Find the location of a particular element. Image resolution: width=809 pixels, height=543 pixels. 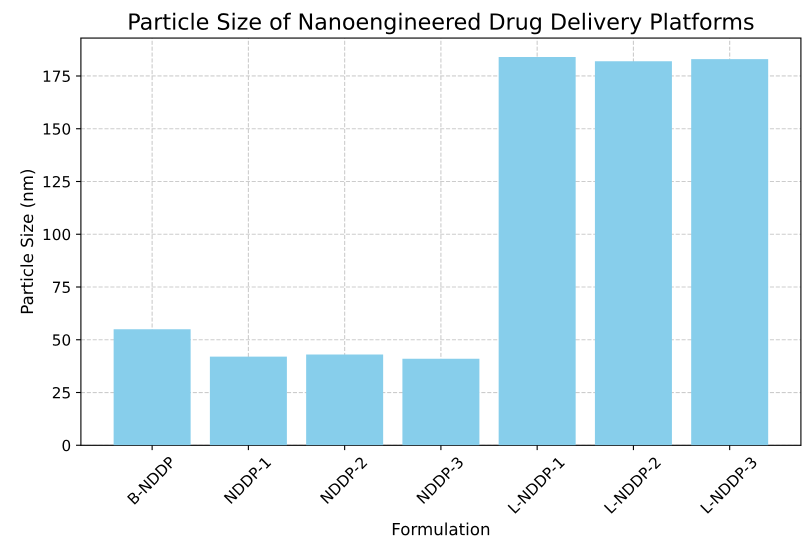

y-axis-title: Particle Size (nm) is located at coordinates (28, 242).